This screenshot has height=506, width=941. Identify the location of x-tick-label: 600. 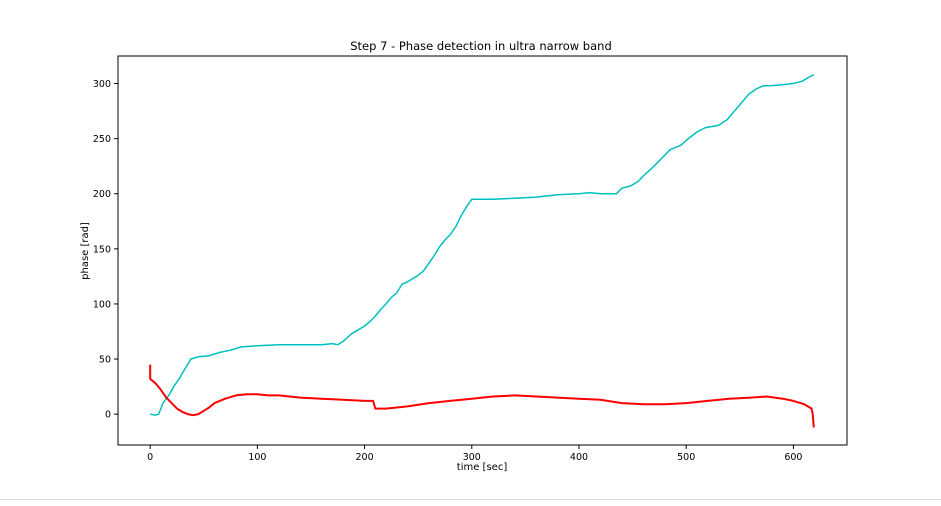
(793, 457).